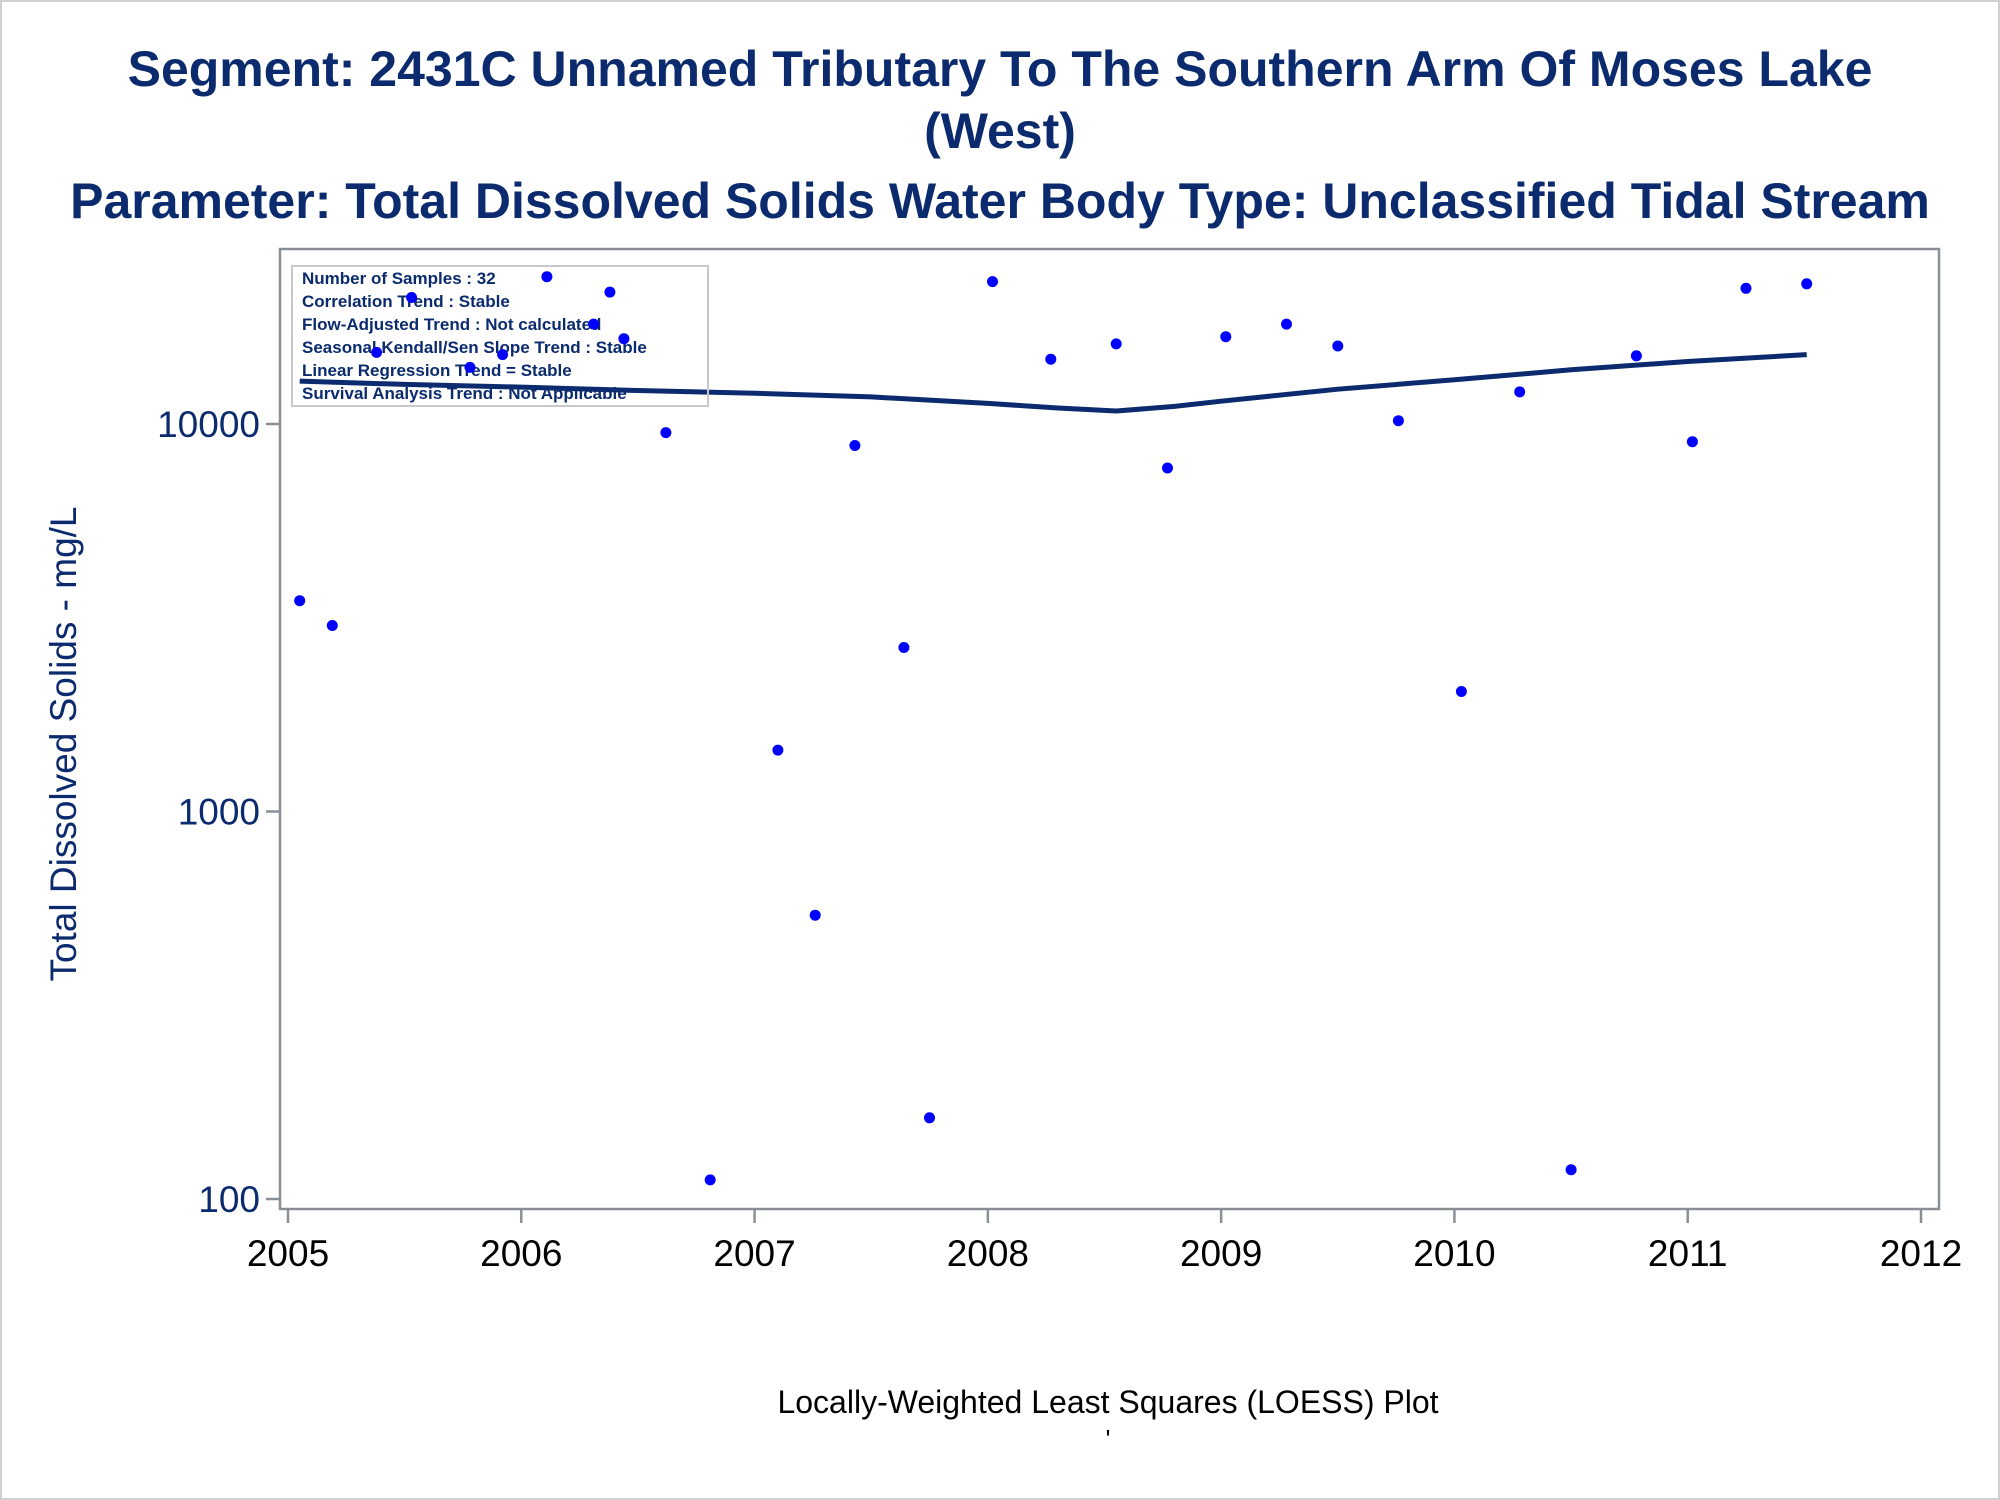  I want to click on x-tick-label: 2005, so click(288, 1253).